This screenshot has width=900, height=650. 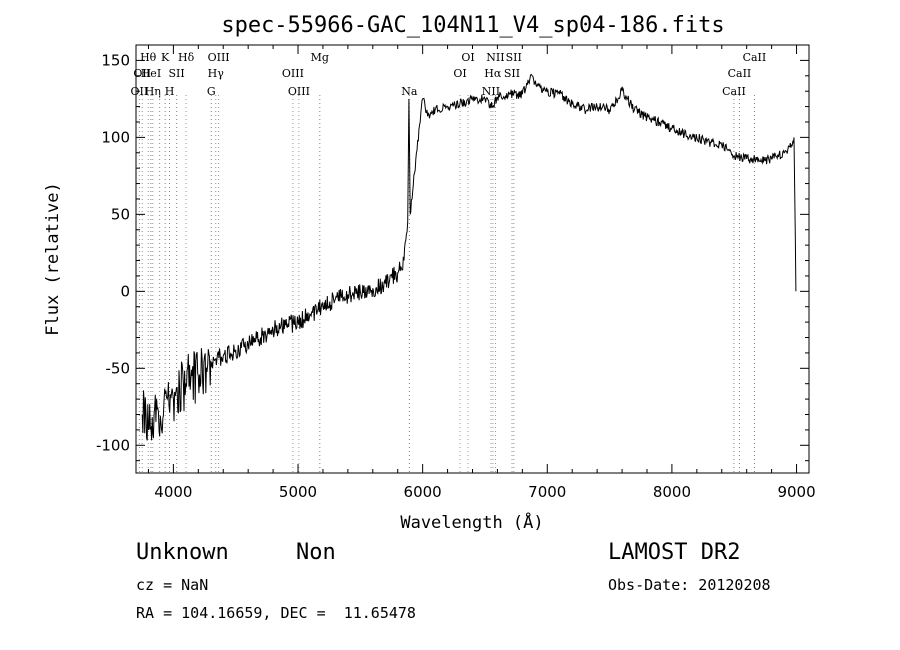 I want to click on y-axis-label: Flux (relative), so click(x=53, y=259).